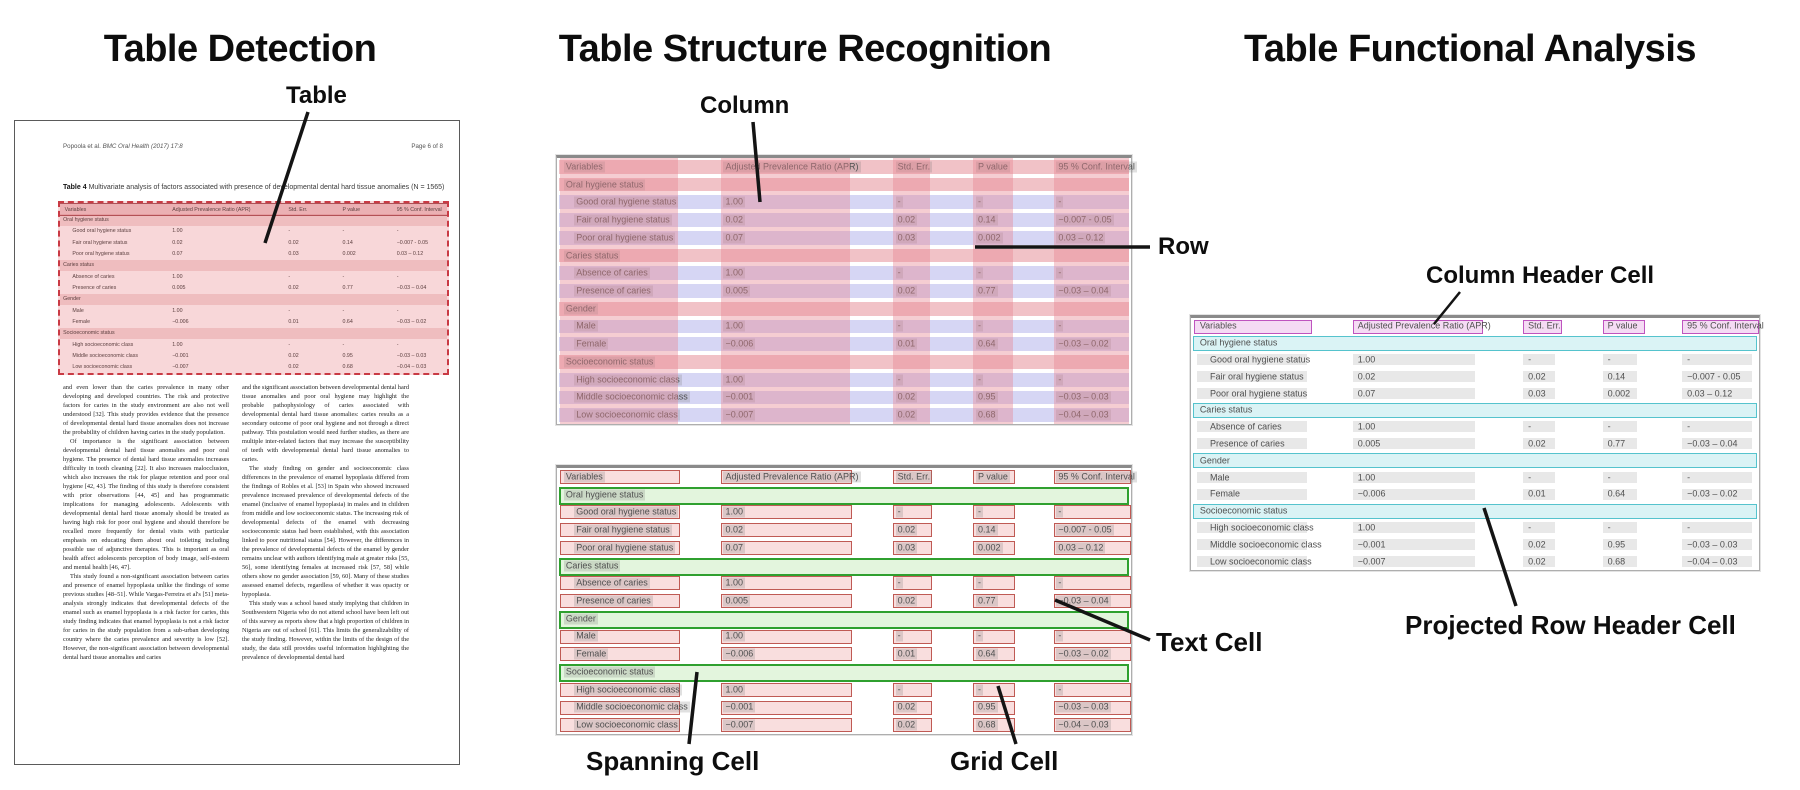  I want to click on mini-cell: 0.14, so click(347, 242).